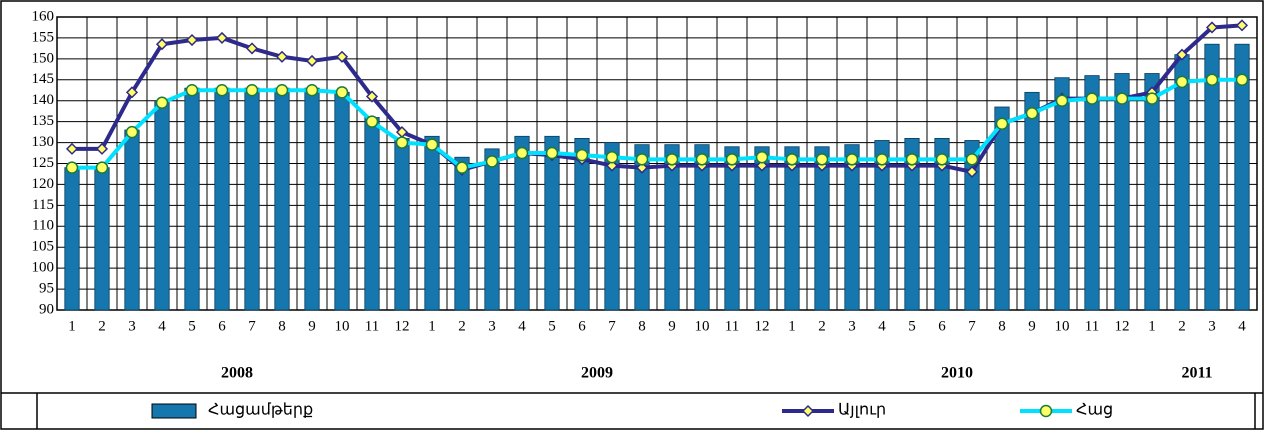 The height and width of the screenshot is (430, 1264). What do you see at coordinates (46, 289) in the screenshot?
I see `y-tick-label: 95` at bounding box center [46, 289].